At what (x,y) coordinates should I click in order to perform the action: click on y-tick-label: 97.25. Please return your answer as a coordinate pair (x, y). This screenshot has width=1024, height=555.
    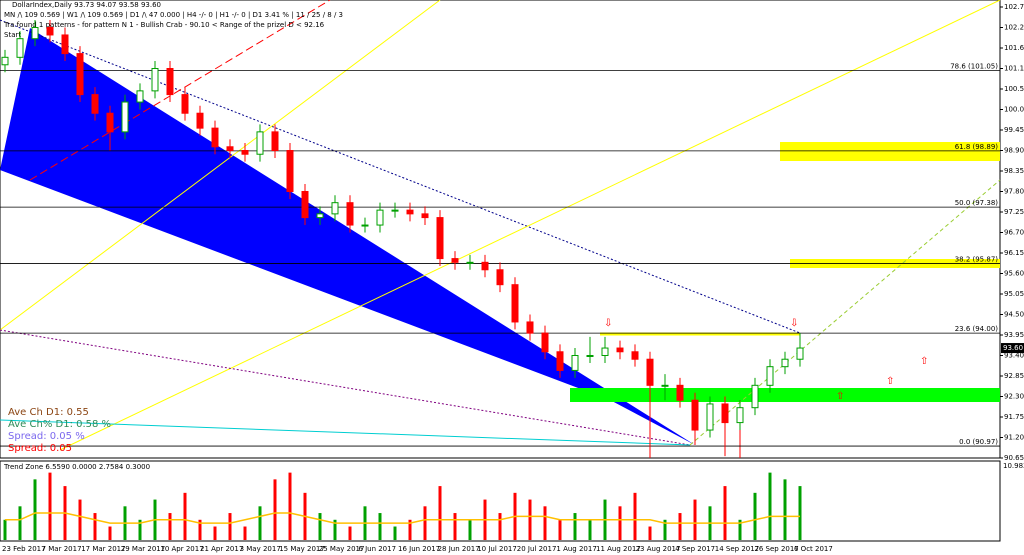
    Looking at the image, I should click on (1014, 212).